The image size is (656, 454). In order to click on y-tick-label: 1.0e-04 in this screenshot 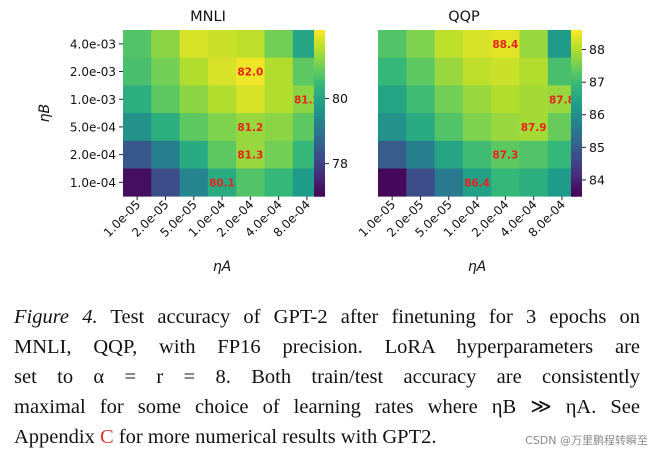, I will do `click(93, 183)`.